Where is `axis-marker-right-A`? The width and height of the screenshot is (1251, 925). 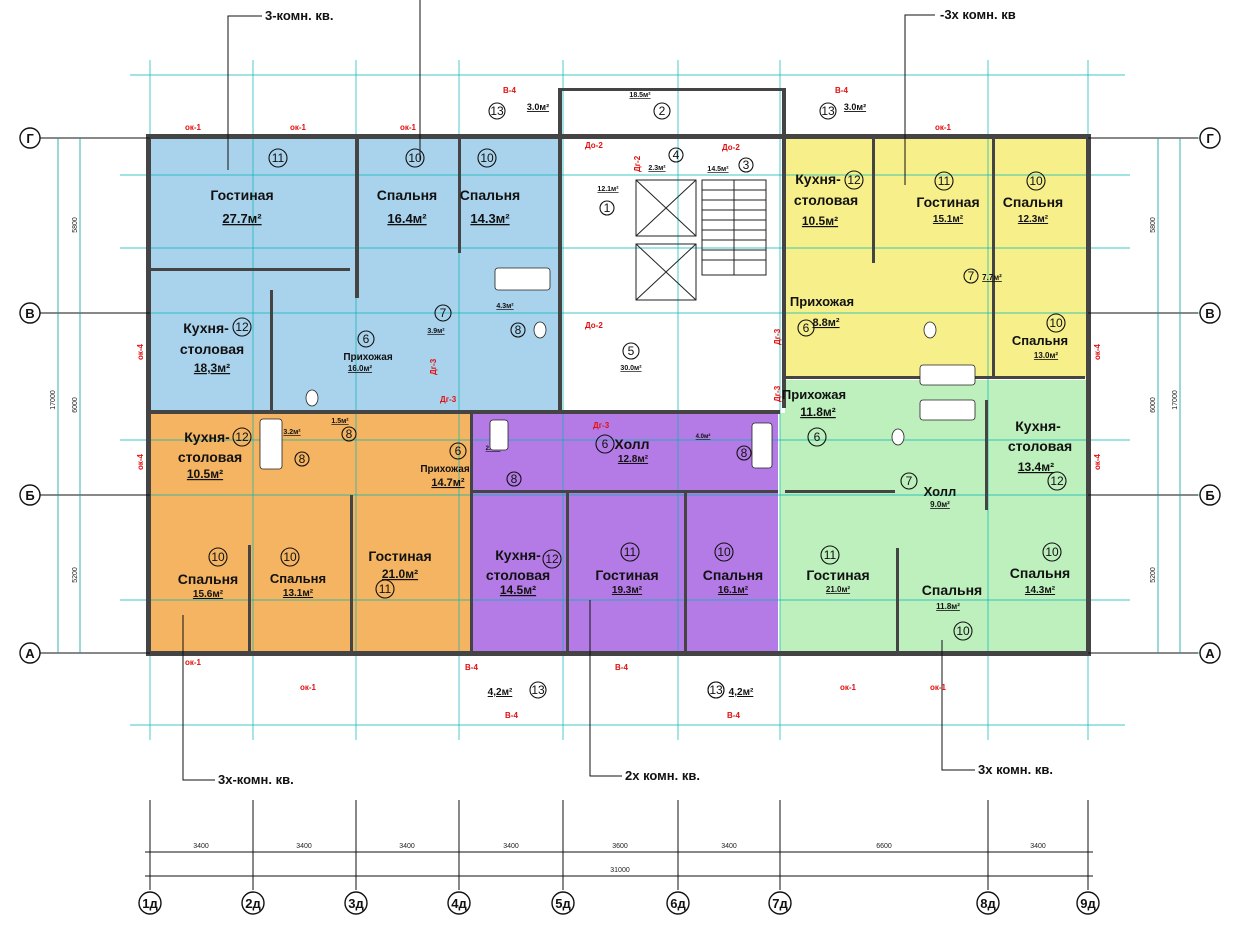 axis-marker-right-A is located at coordinates (1210, 653).